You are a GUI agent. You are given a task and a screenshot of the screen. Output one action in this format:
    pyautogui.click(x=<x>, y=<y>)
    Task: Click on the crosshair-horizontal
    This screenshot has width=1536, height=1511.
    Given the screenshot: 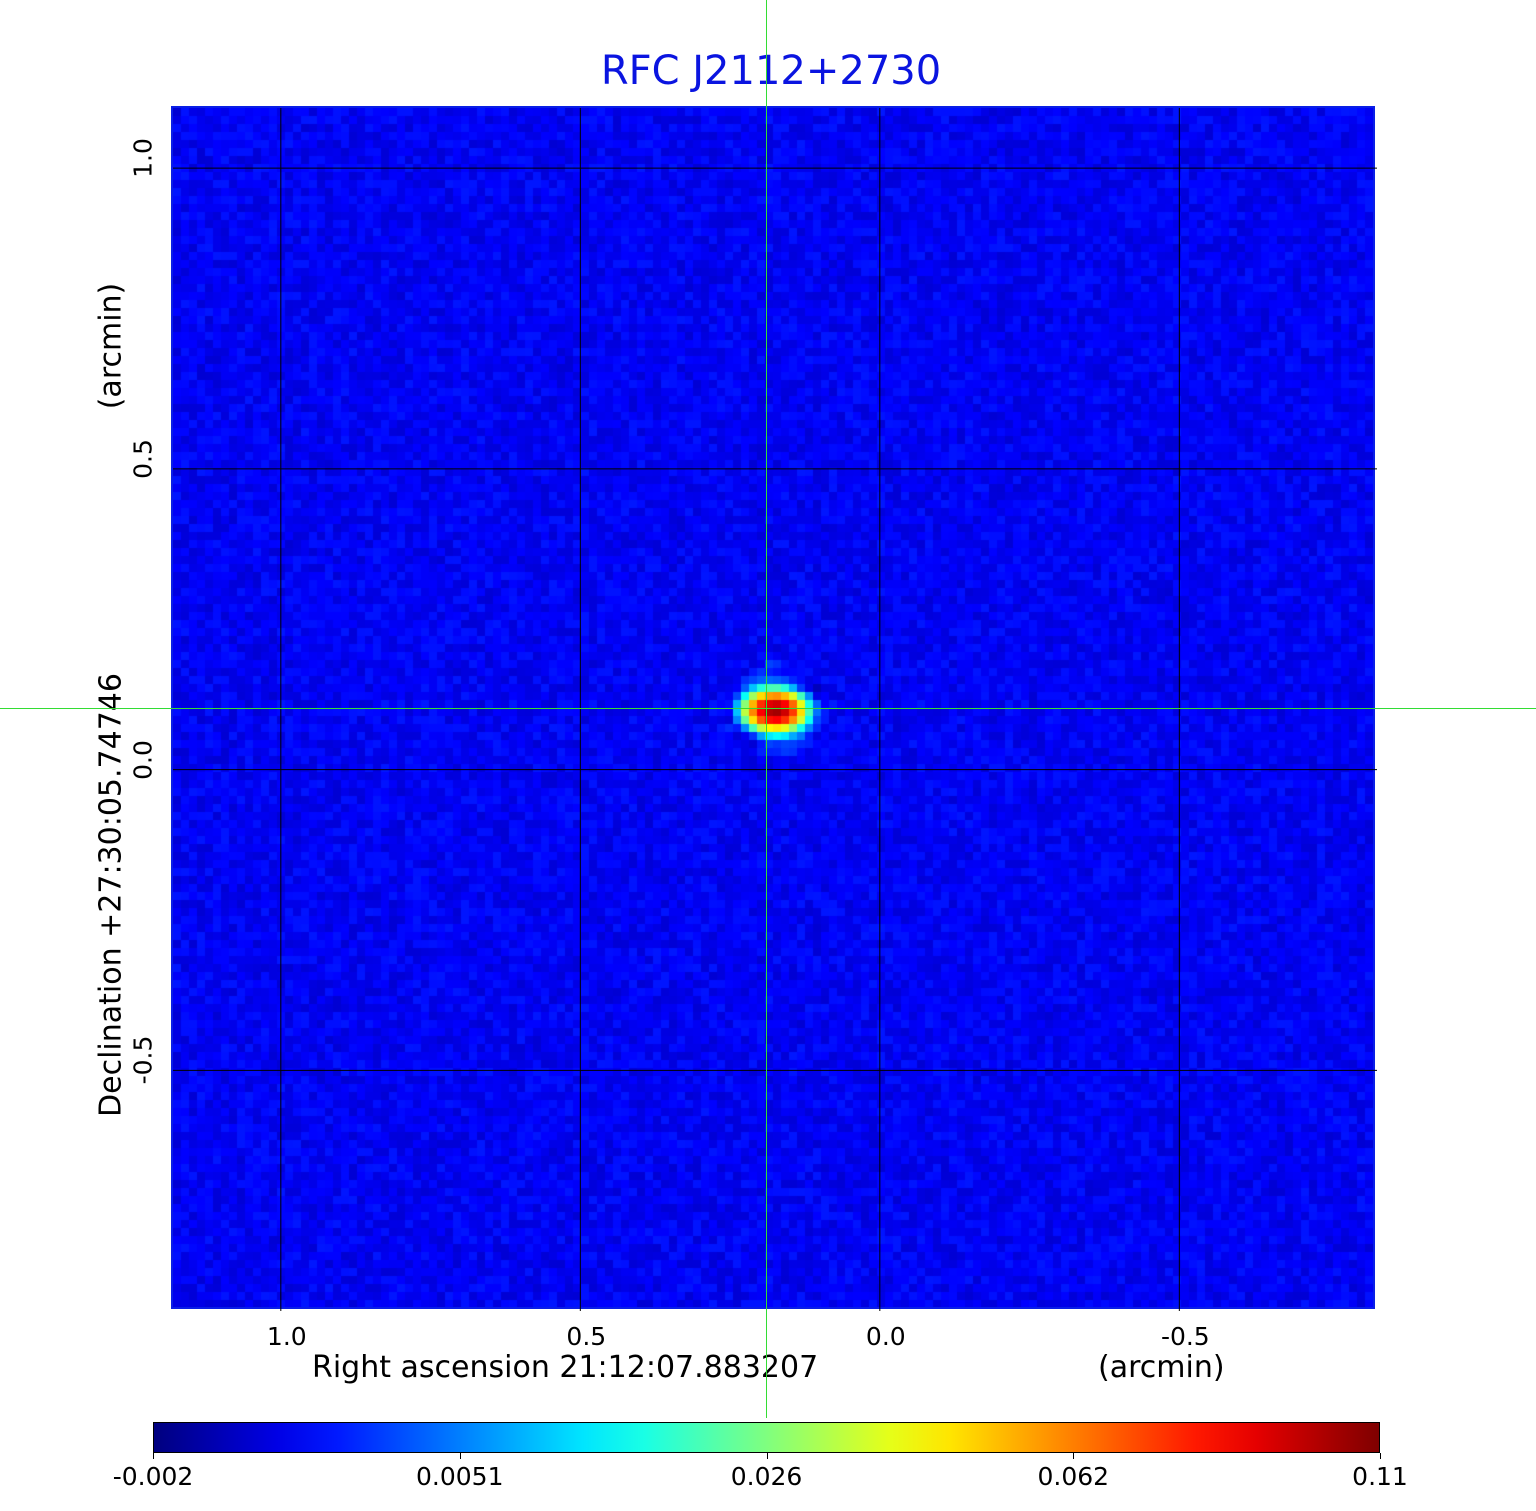 What is the action you would take?
    pyautogui.click(x=768, y=708)
    